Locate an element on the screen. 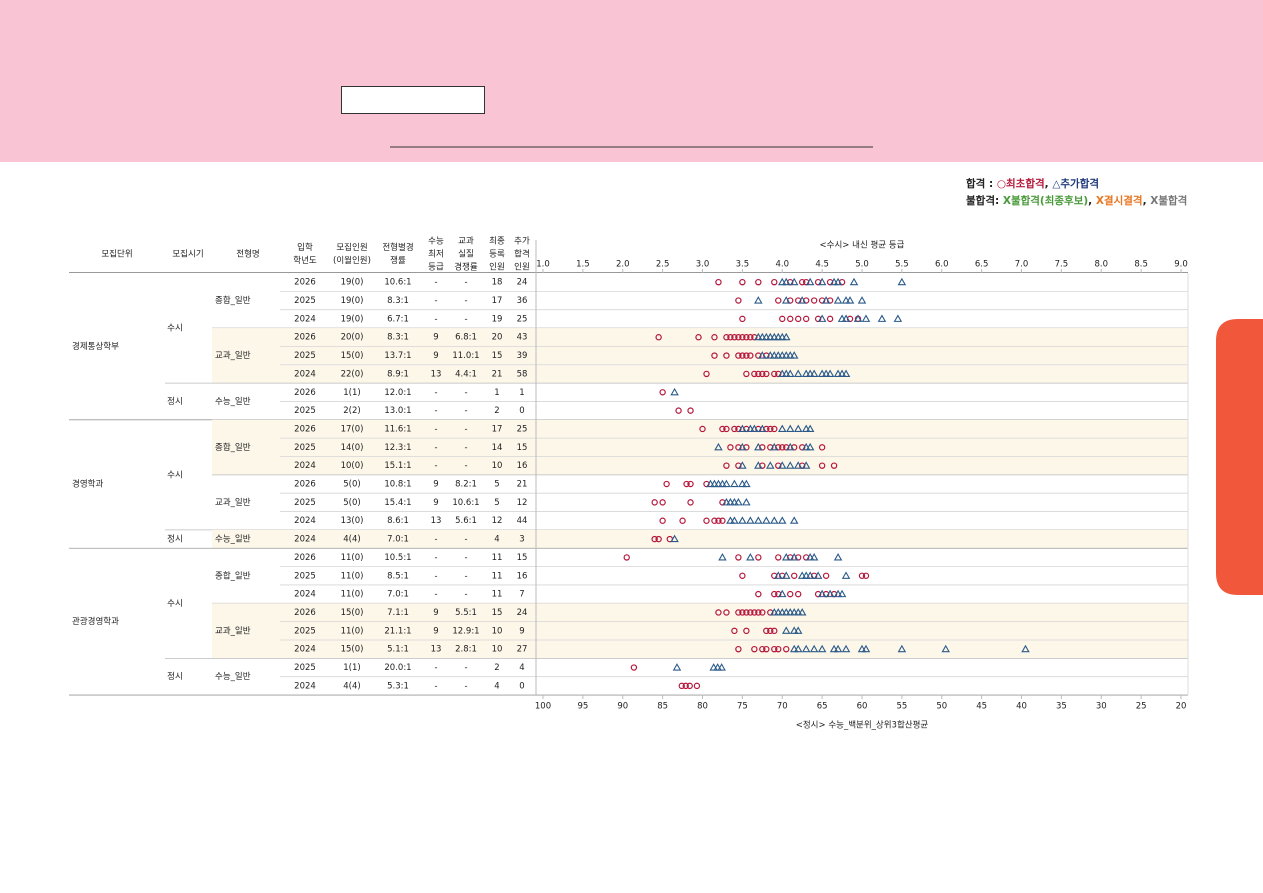  cell: 5.3:1 is located at coordinates (398, 686).